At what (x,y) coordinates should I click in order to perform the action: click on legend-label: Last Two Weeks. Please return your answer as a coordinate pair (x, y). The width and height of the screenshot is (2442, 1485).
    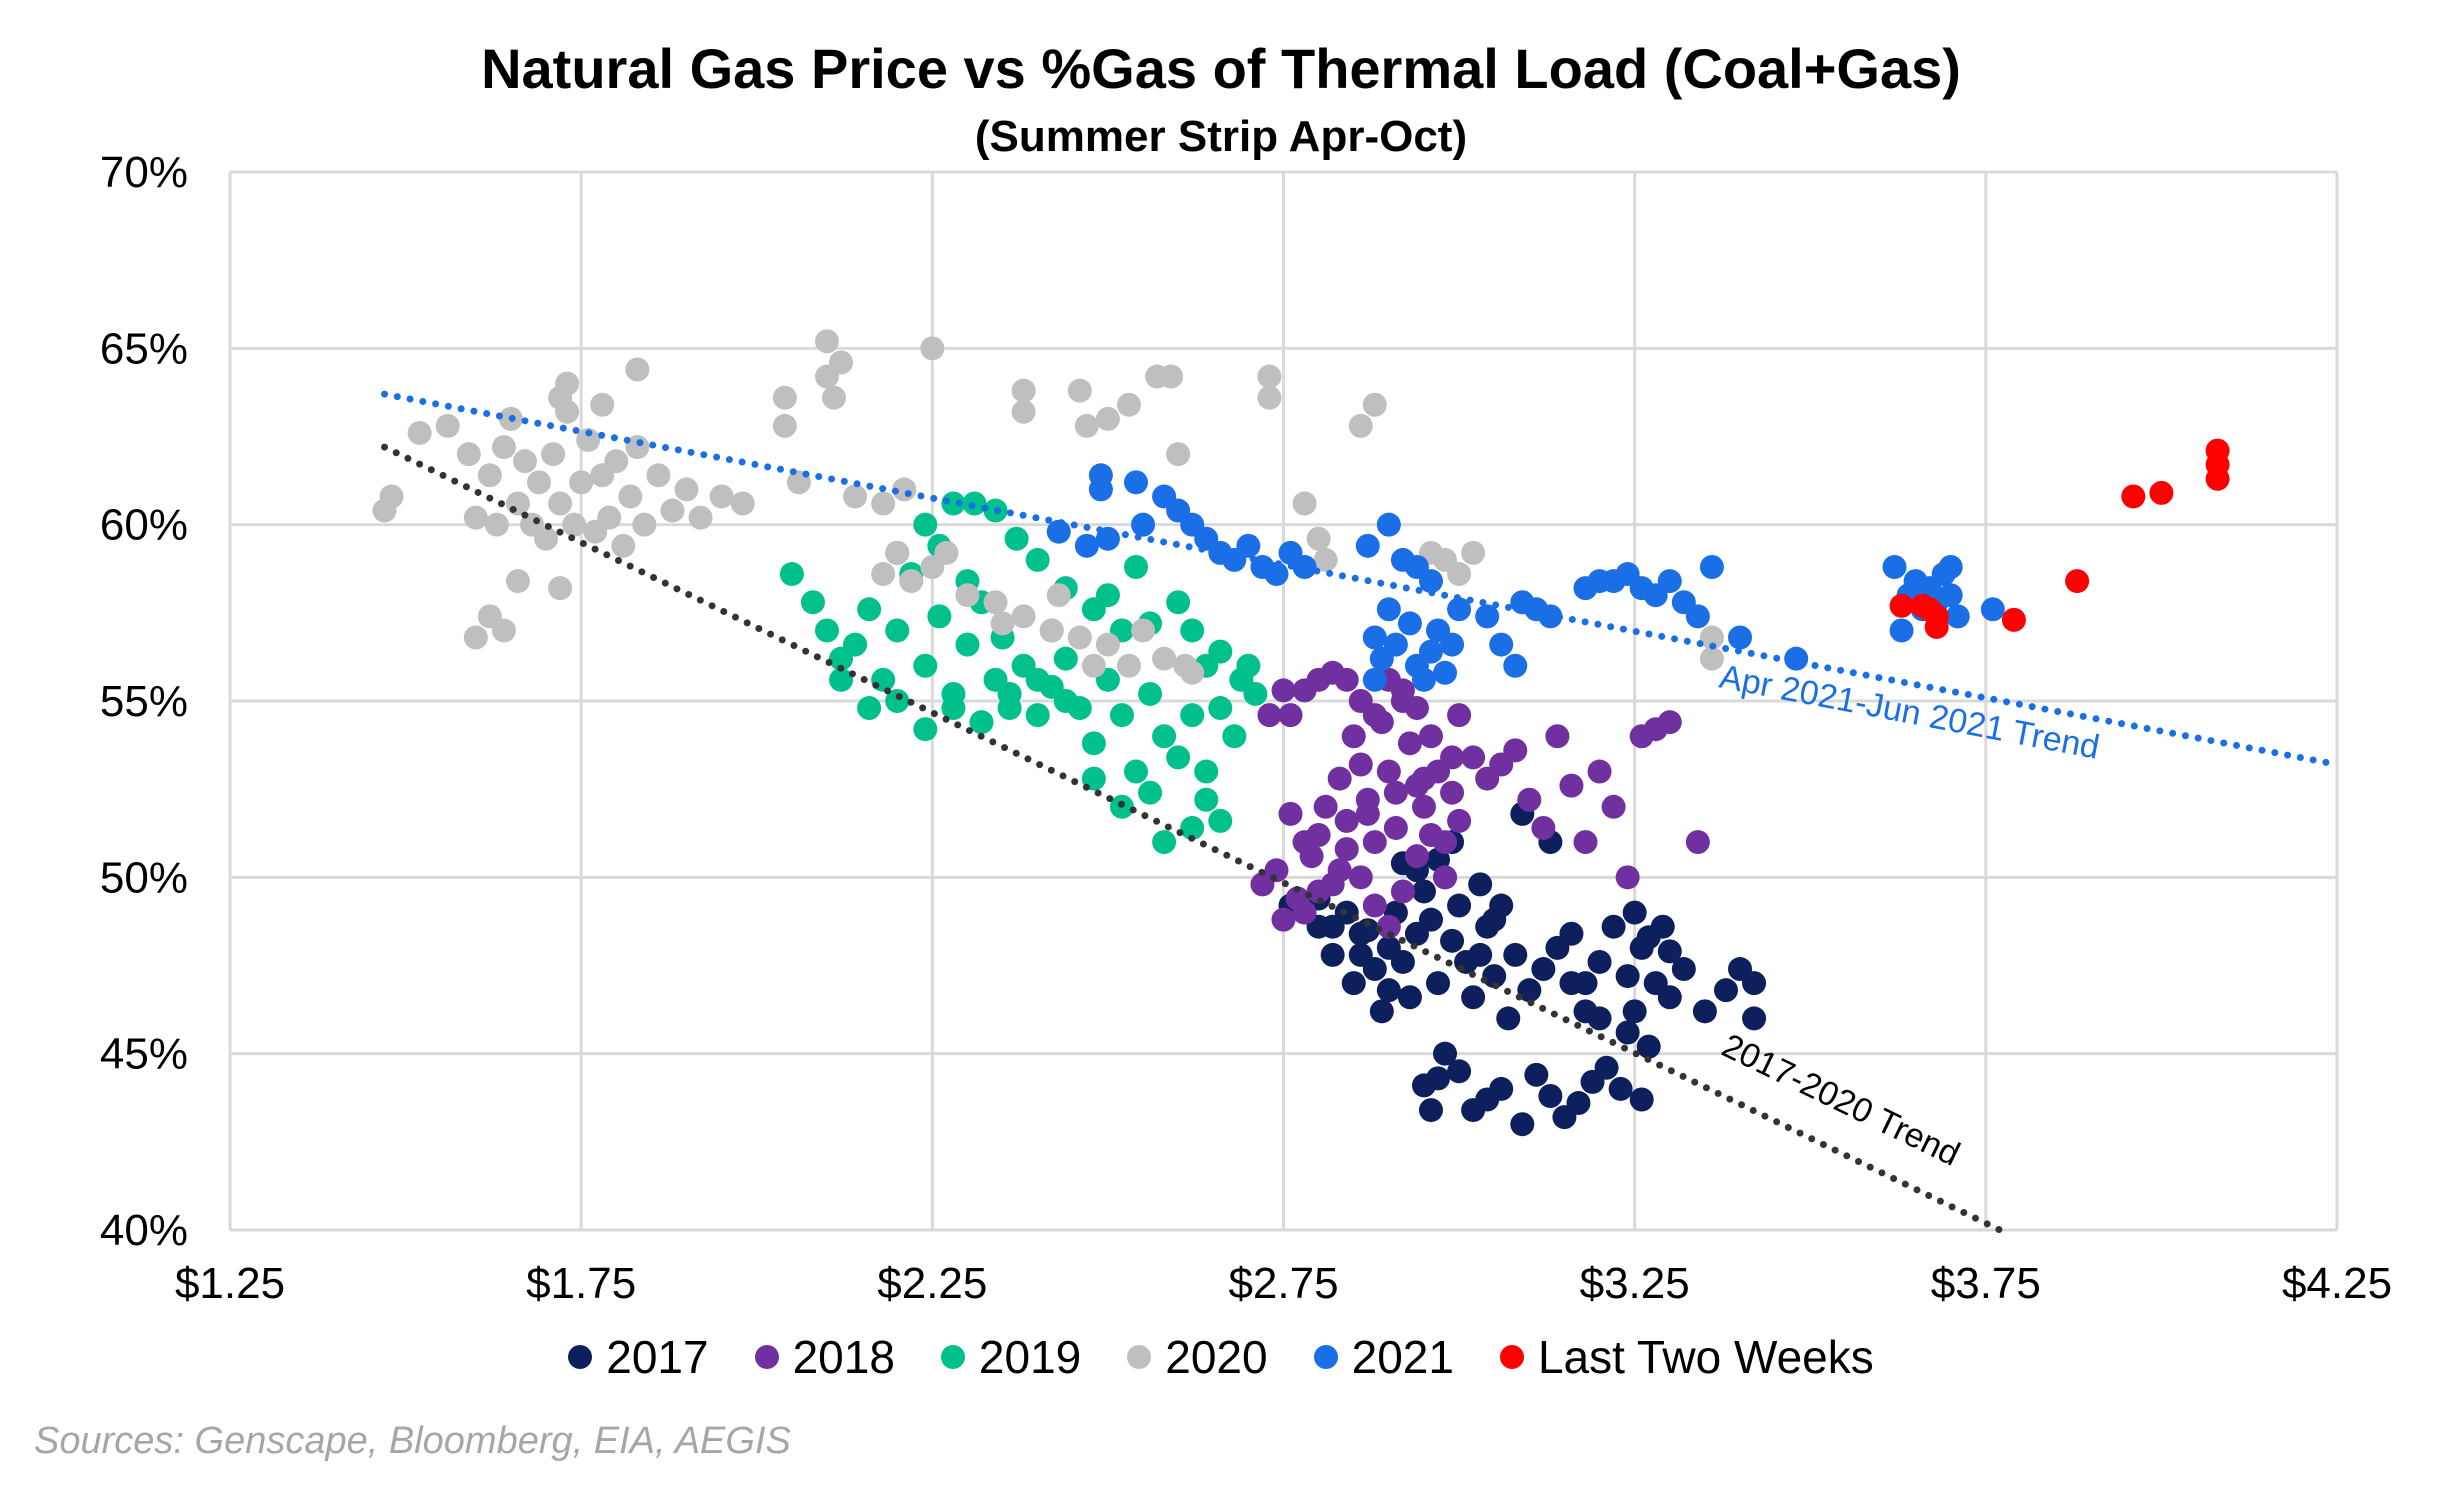
    Looking at the image, I should click on (1705, 1357).